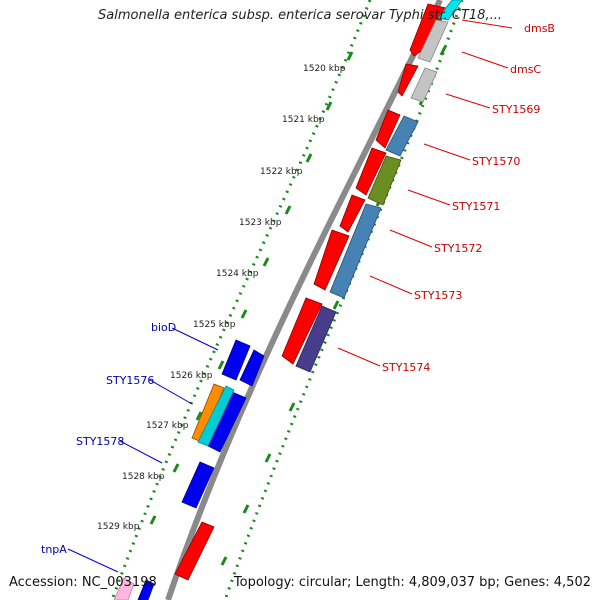 The height and width of the screenshot is (600, 600). I want to click on gene-1529-red, so click(194, 551).